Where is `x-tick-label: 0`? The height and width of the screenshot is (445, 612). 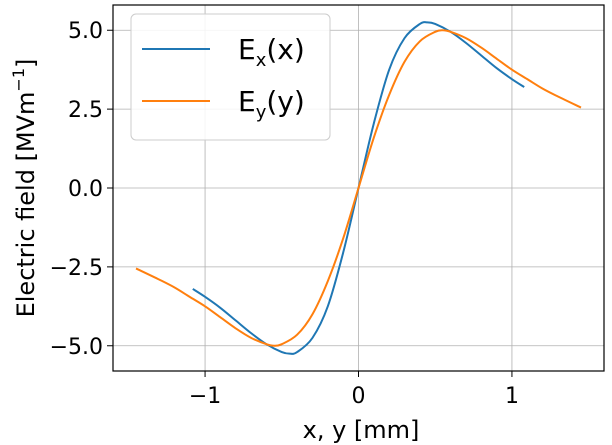
x-tick-label: 0 is located at coordinates (359, 396).